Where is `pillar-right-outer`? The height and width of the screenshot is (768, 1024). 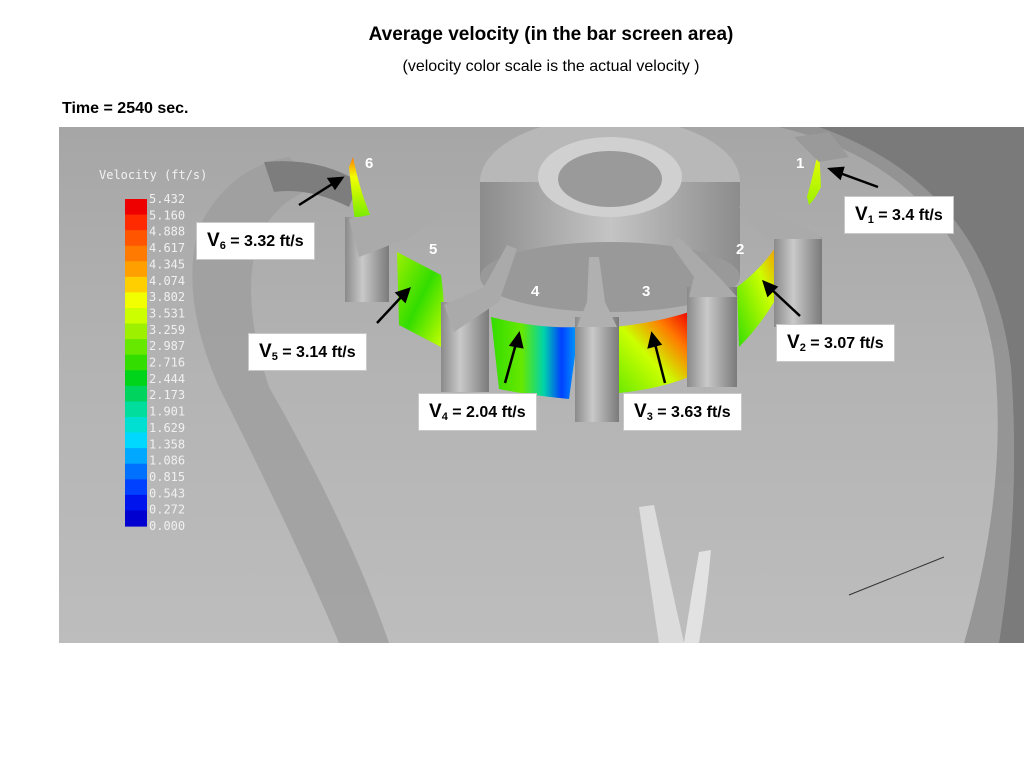
pillar-right-outer is located at coordinates (781, 264).